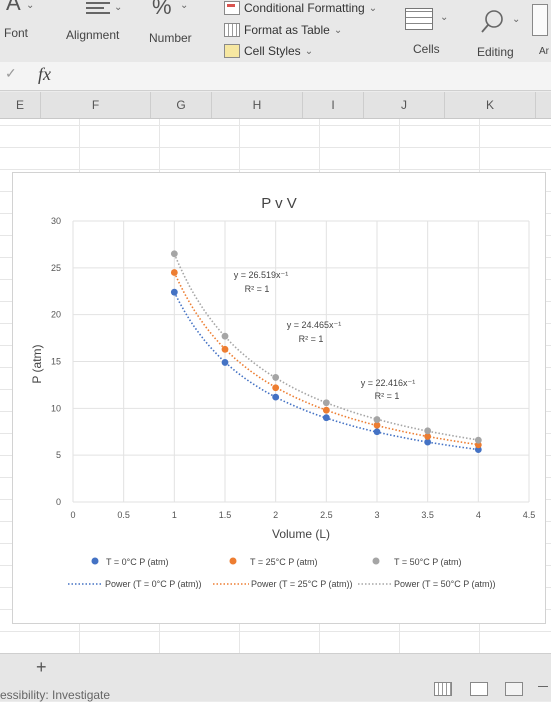  Describe the element at coordinates (443, 689) in the screenshot. I see `normal-view-icon` at that location.